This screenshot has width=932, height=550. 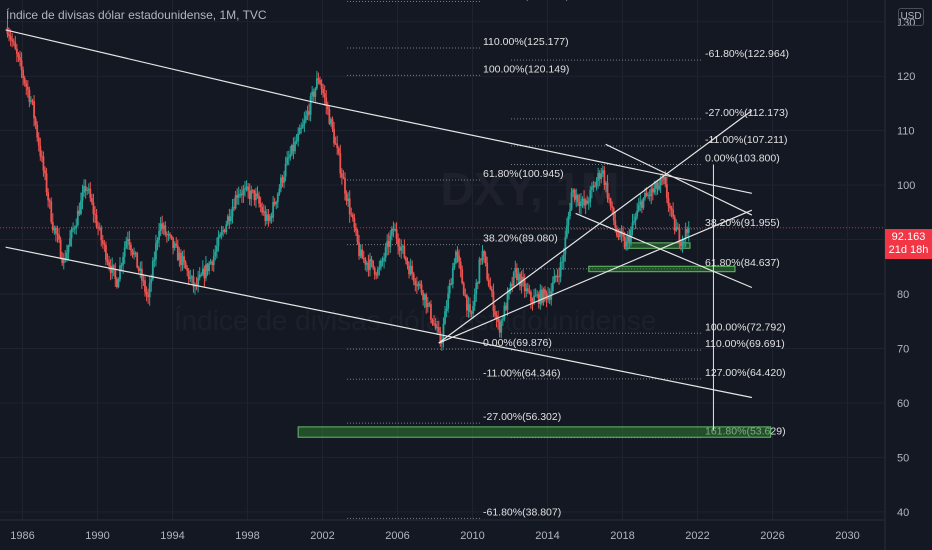 What do you see at coordinates (911, 17) in the screenshot?
I see `currency-button: USD` at bounding box center [911, 17].